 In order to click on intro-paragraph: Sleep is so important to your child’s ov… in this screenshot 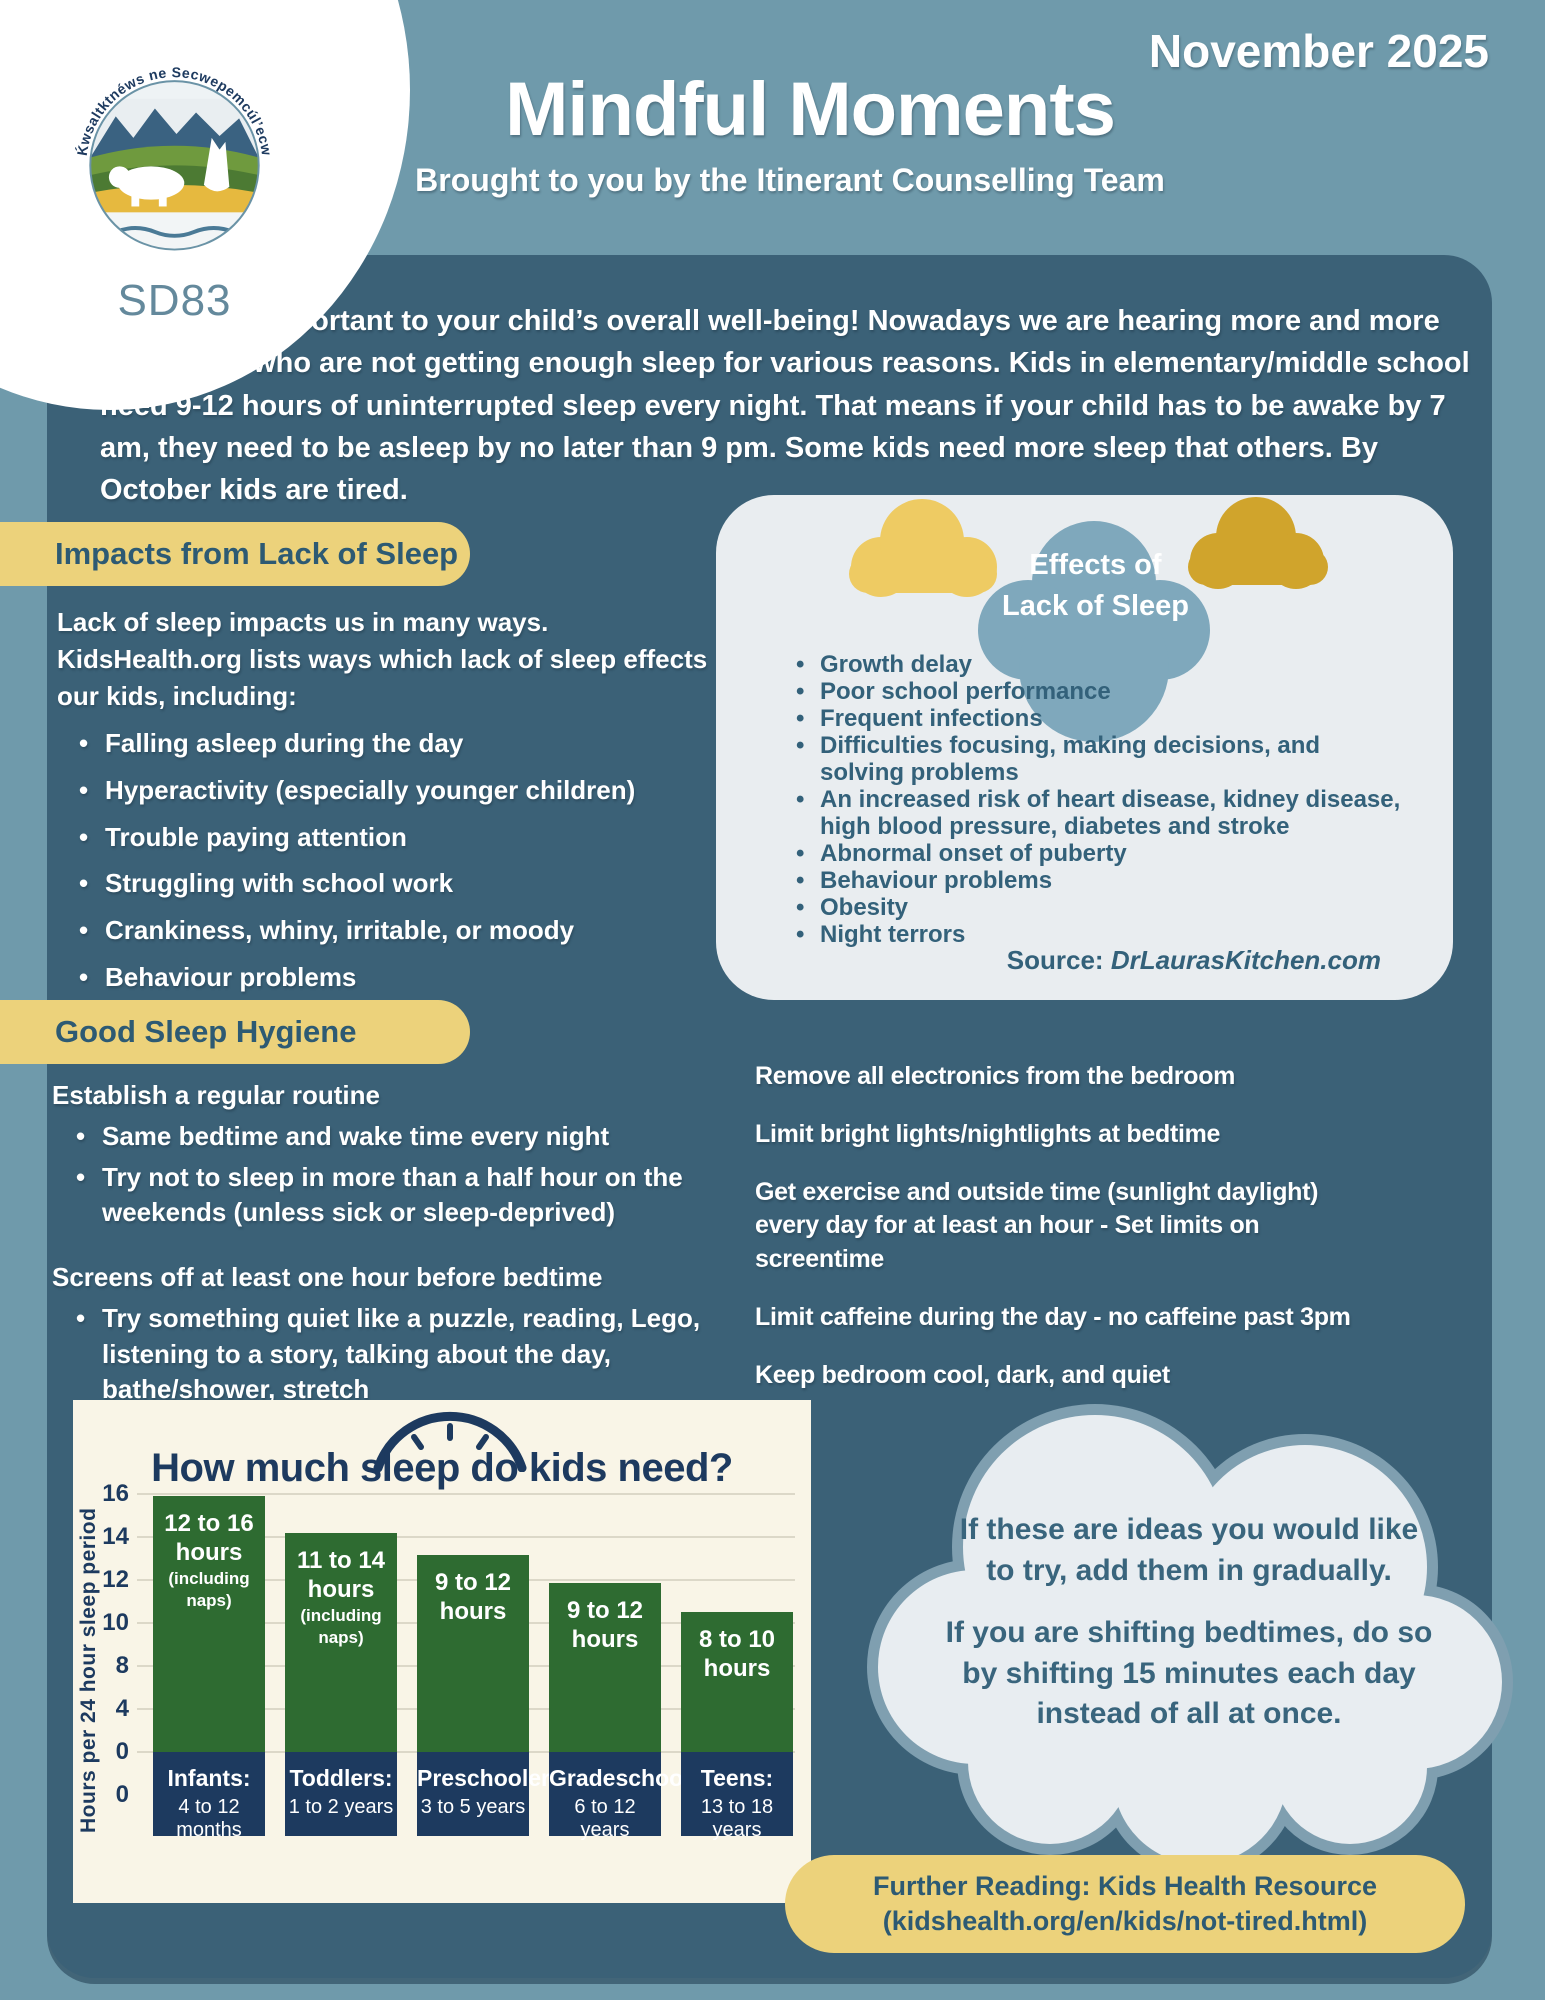, I will do `click(785, 406)`.